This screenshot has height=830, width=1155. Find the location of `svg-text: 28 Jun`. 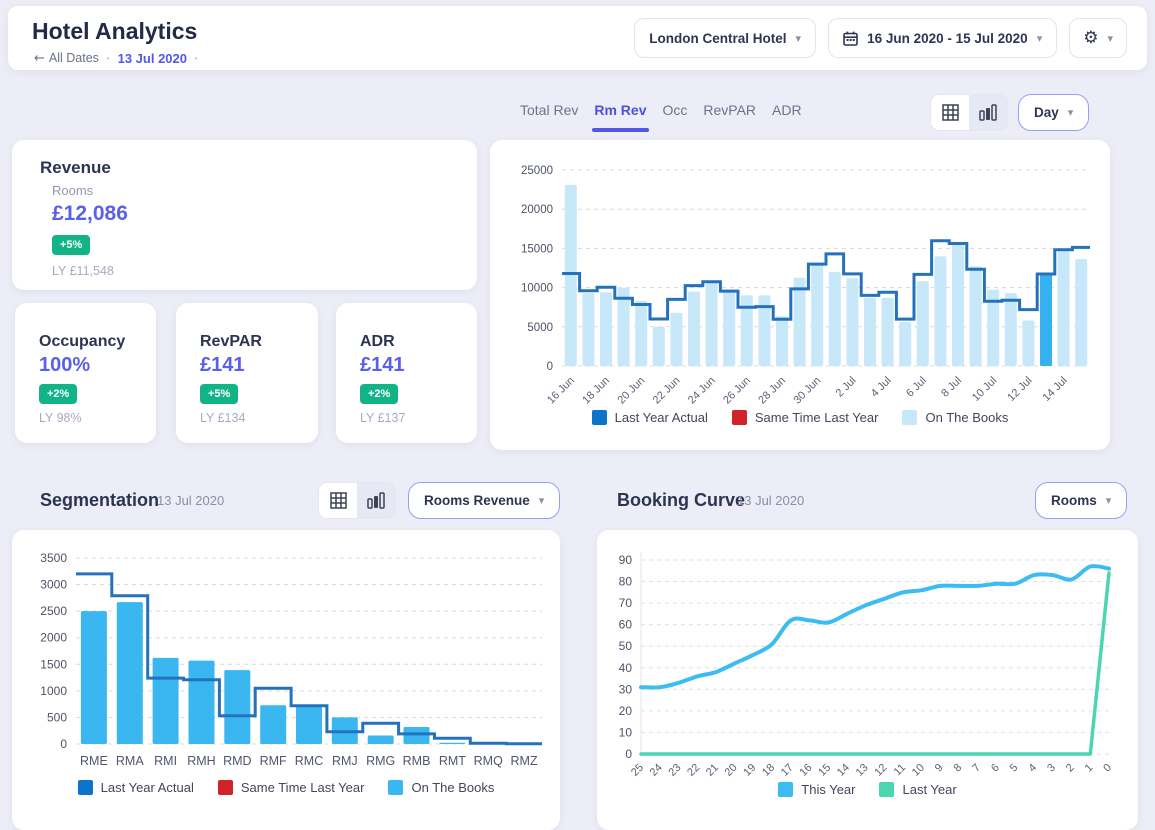

svg-text: 28 Jun is located at coordinates (772, 391).